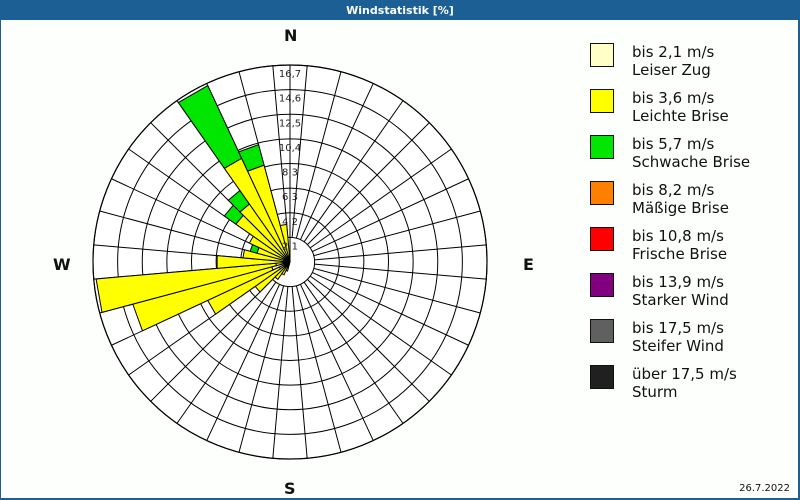 The height and width of the screenshot is (500, 800). What do you see at coordinates (678, 328) in the screenshot?
I see `legend-range: bis 17,5 m/s` at bounding box center [678, 328].